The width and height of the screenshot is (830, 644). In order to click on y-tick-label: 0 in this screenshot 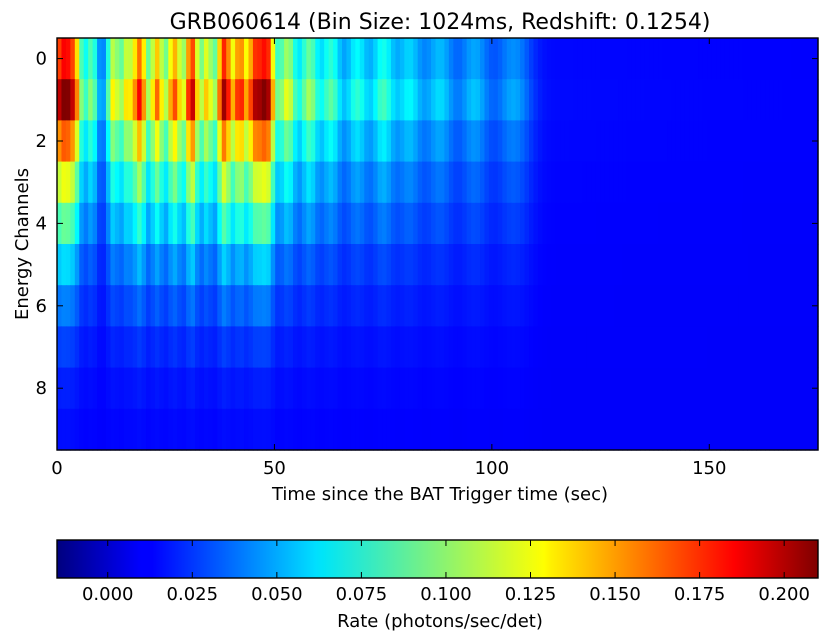, I will do `click(41, 59)`.